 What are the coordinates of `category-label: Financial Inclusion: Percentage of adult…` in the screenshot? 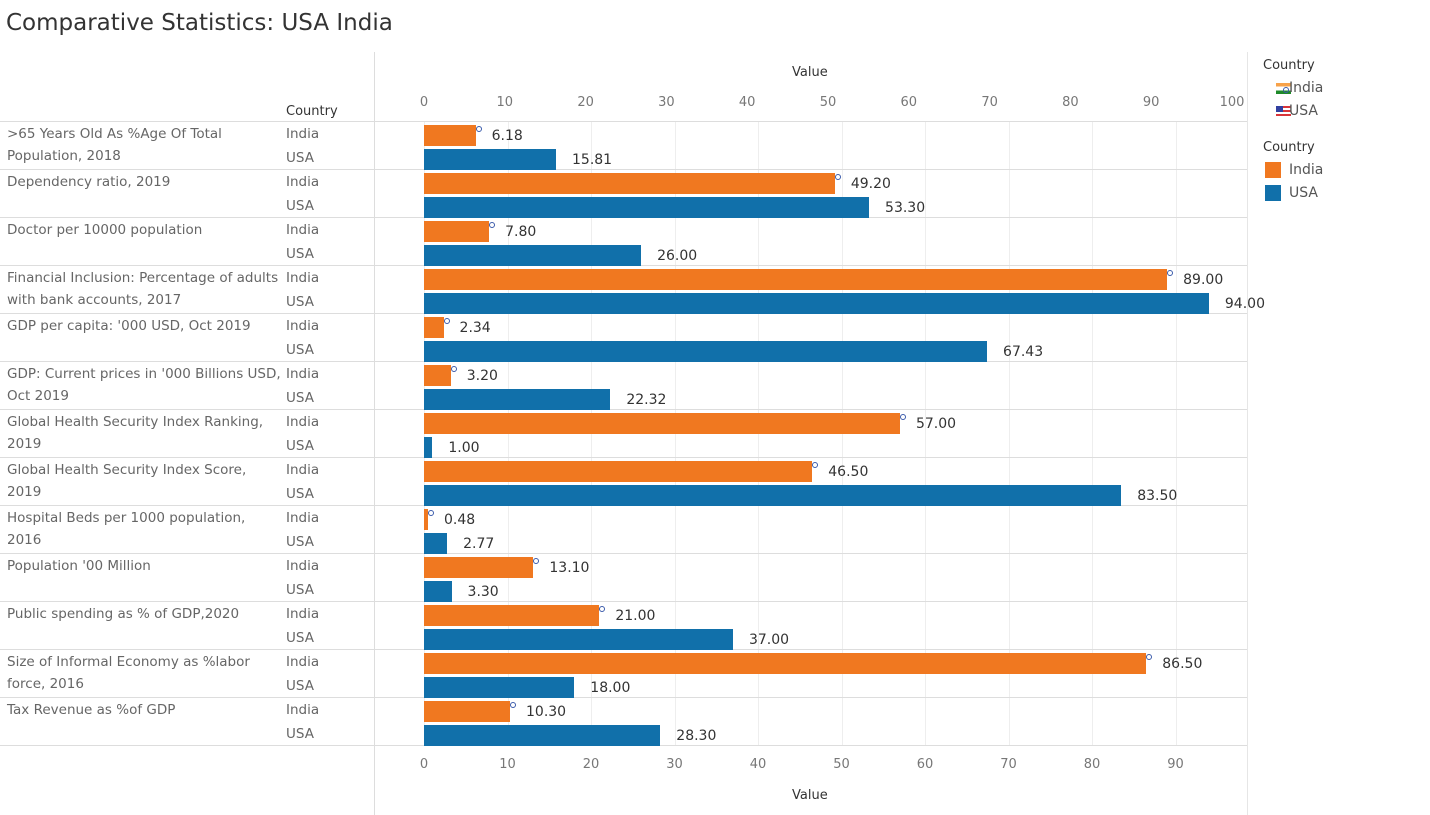 It's located at (143, 289).